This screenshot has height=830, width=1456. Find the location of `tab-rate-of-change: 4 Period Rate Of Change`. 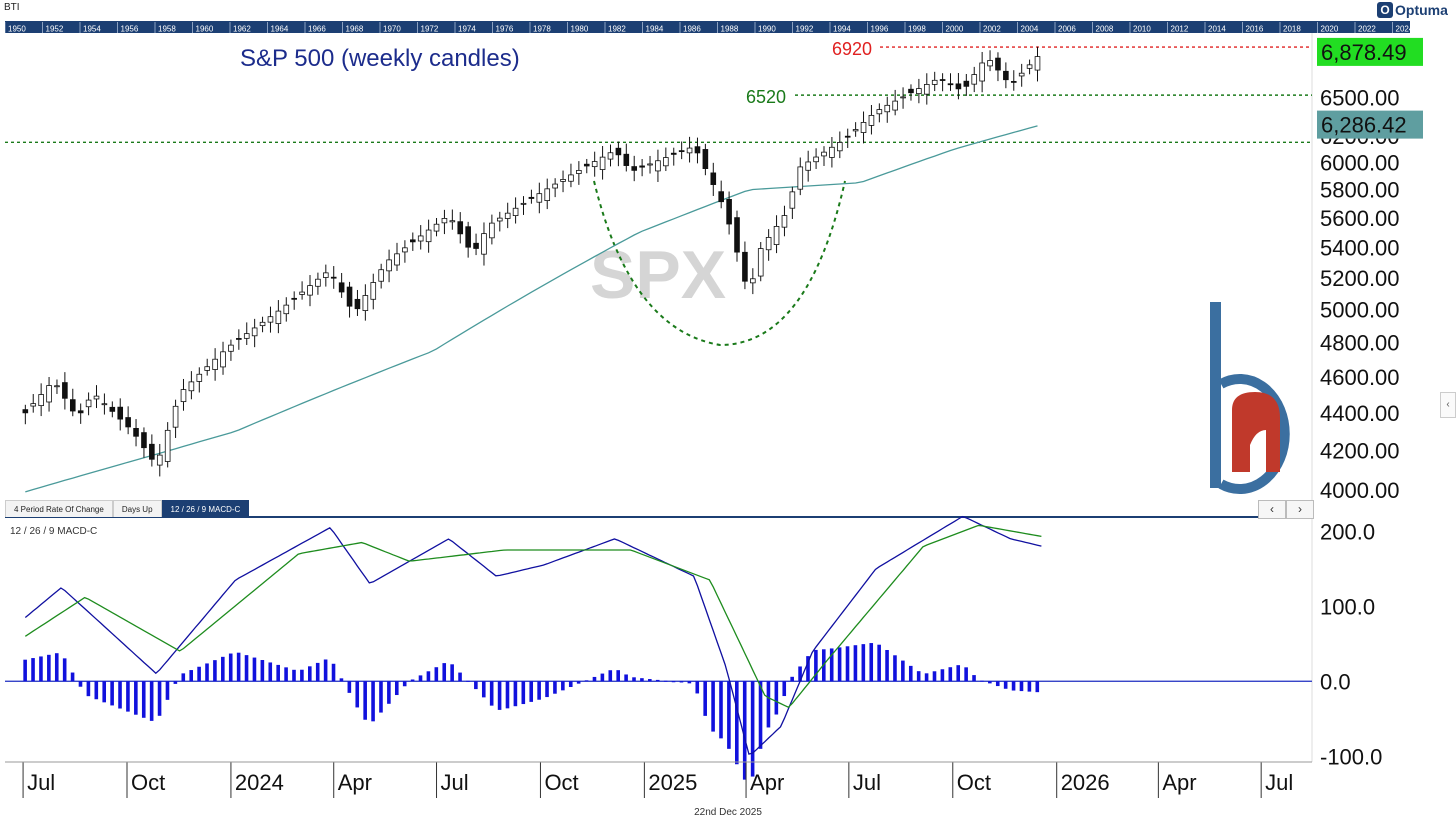

tab-rate-of-change: 4 Period Rate Of Change is located at coordinates (59, 508).